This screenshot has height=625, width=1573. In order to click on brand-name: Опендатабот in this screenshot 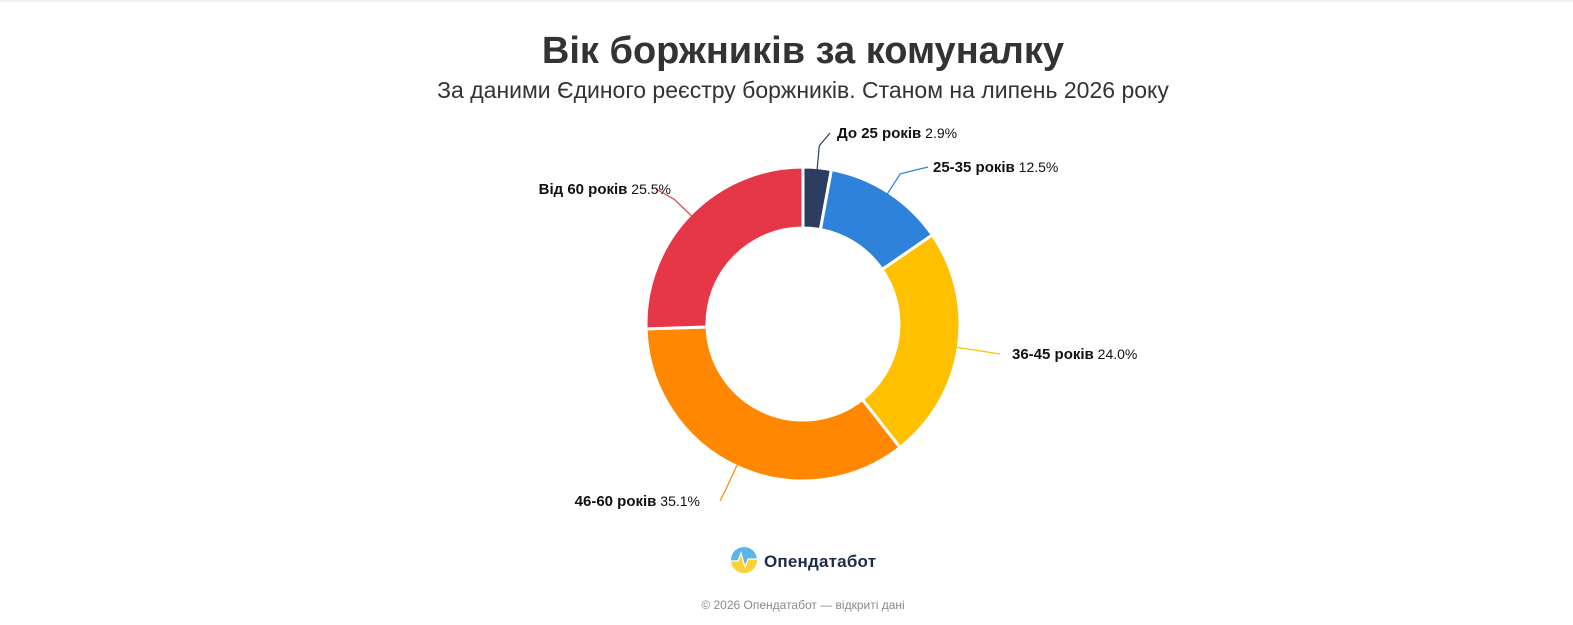, I will do `click(820, 561)`.